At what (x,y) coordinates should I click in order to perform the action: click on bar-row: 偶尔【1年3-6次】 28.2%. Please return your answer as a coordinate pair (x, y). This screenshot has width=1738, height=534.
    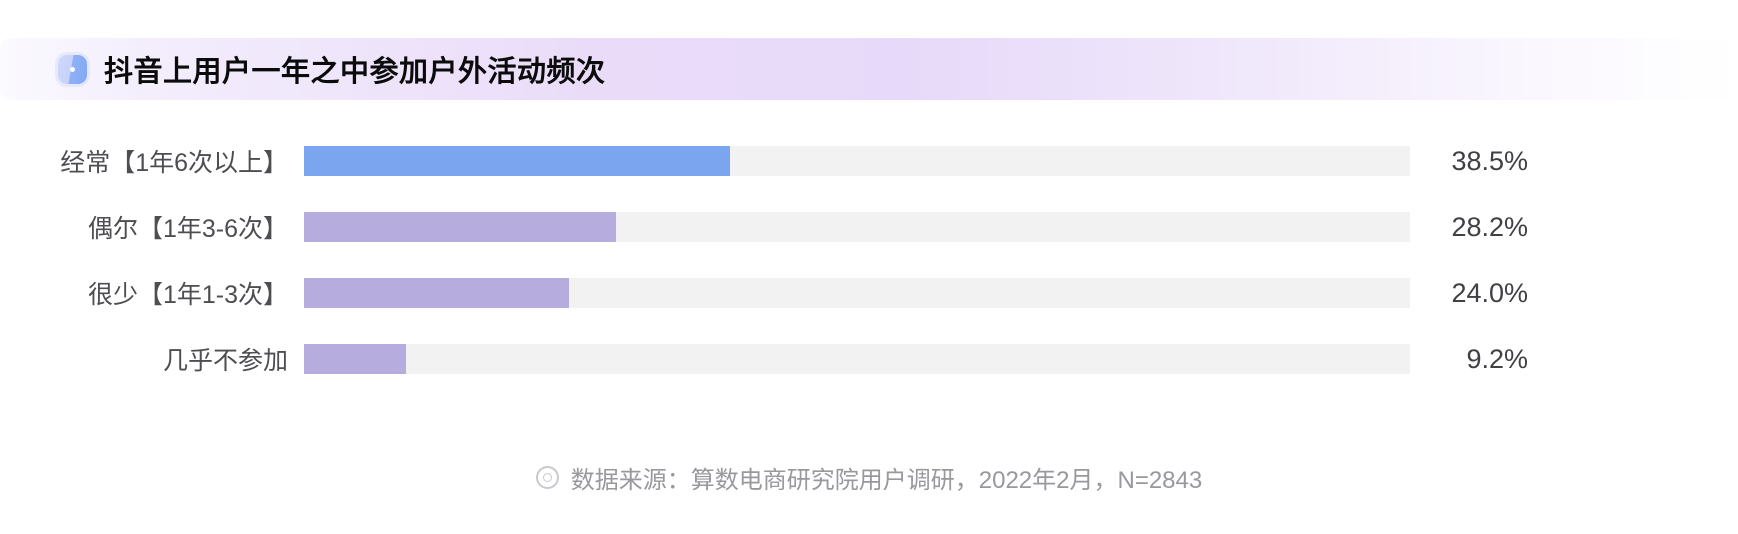
    Looking at the image, I should click on (869, 227).